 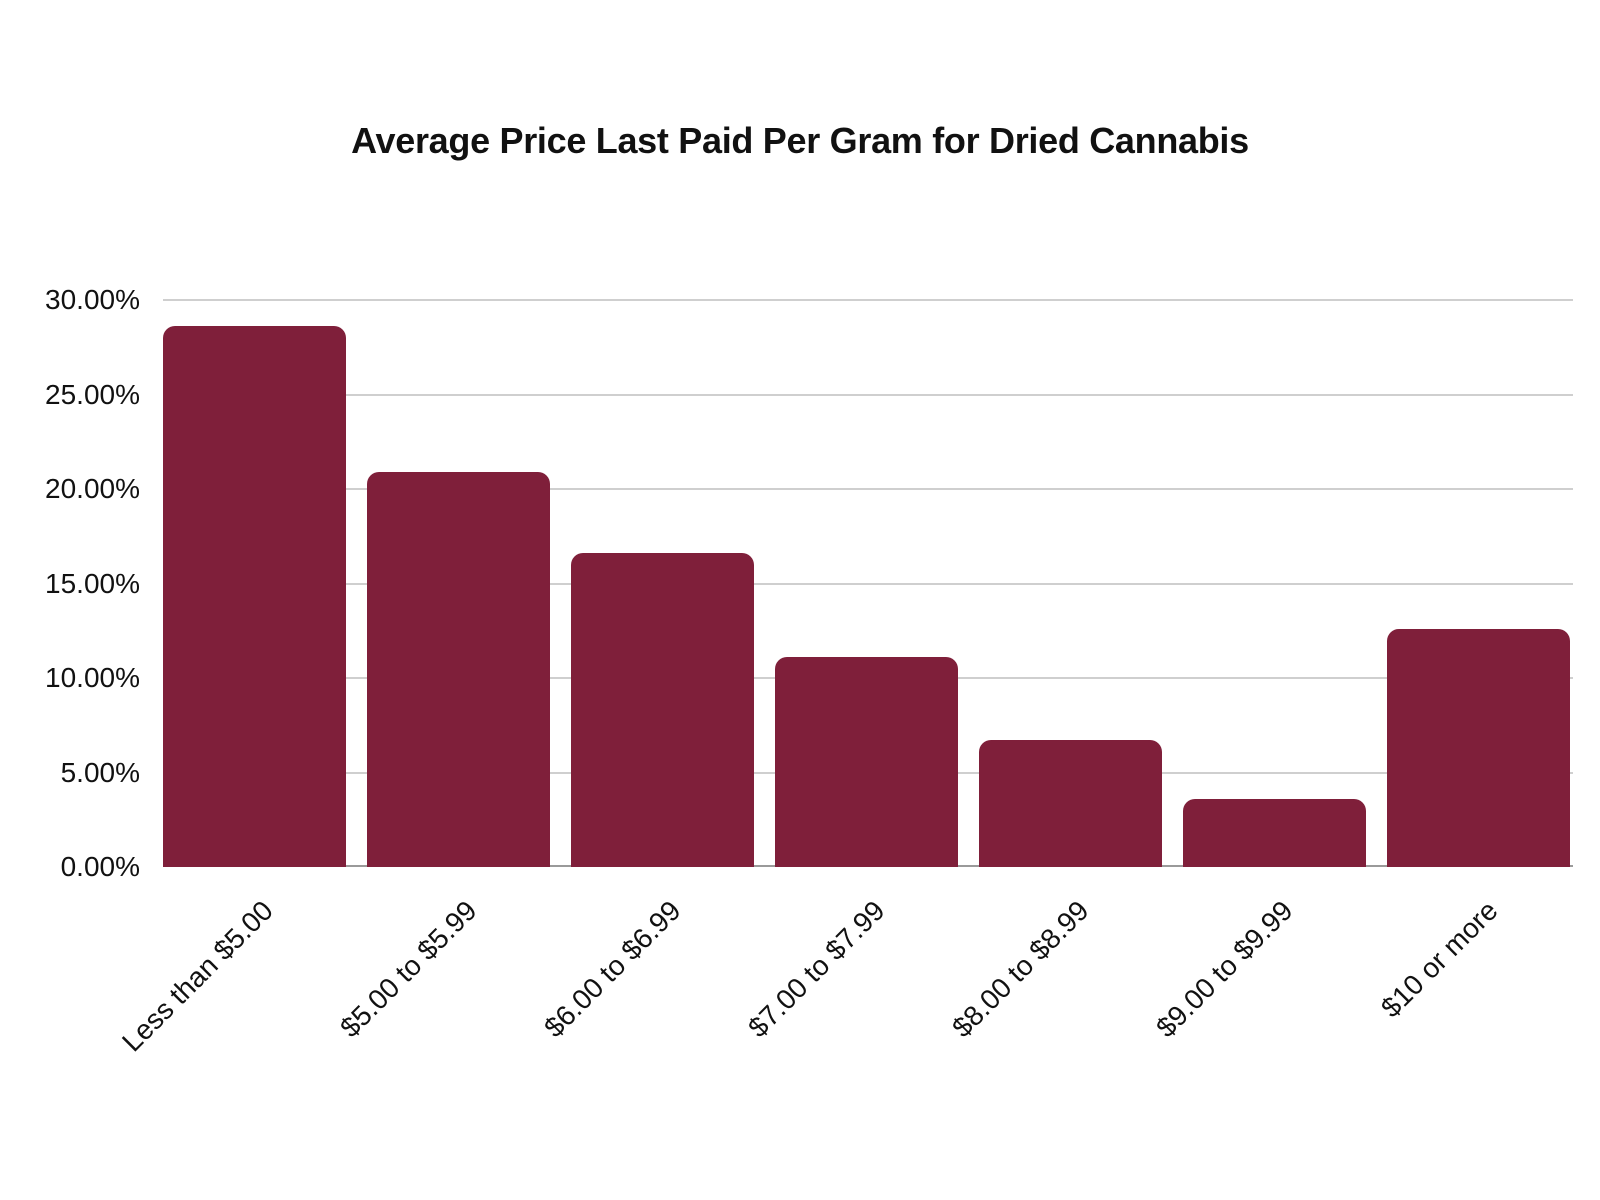 I want to click on x-tick-label: $7.00 to $7.99, so click(x=817, y=969).